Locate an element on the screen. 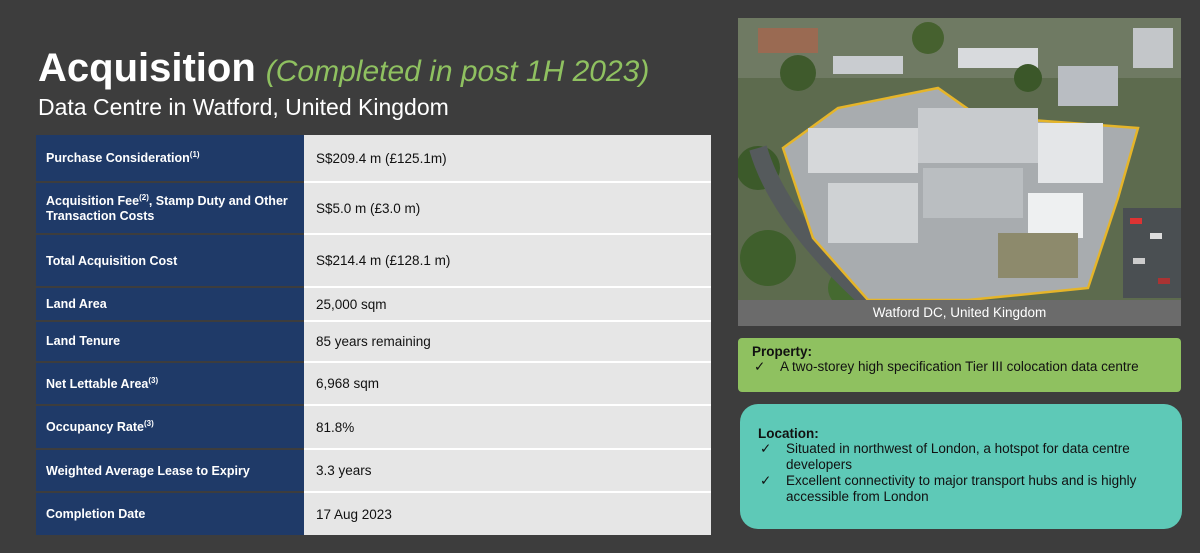  row-value: 25,000 sqm is located at coordinates (507, 304).